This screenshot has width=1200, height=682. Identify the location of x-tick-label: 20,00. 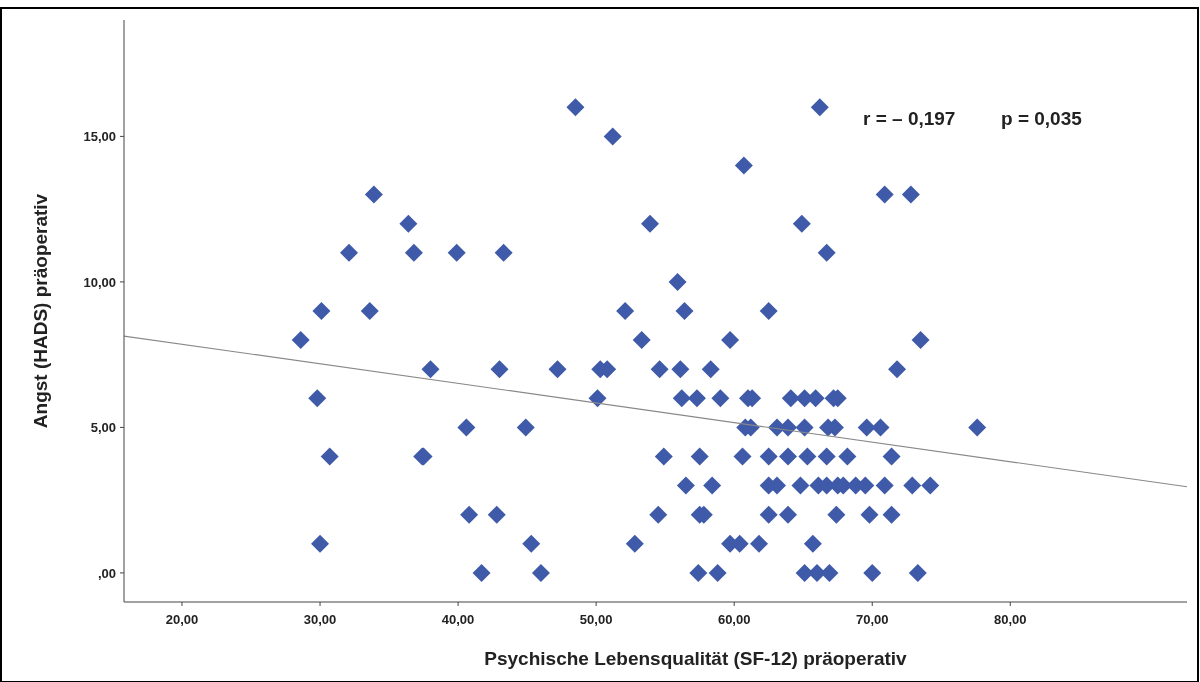
(182, 619).